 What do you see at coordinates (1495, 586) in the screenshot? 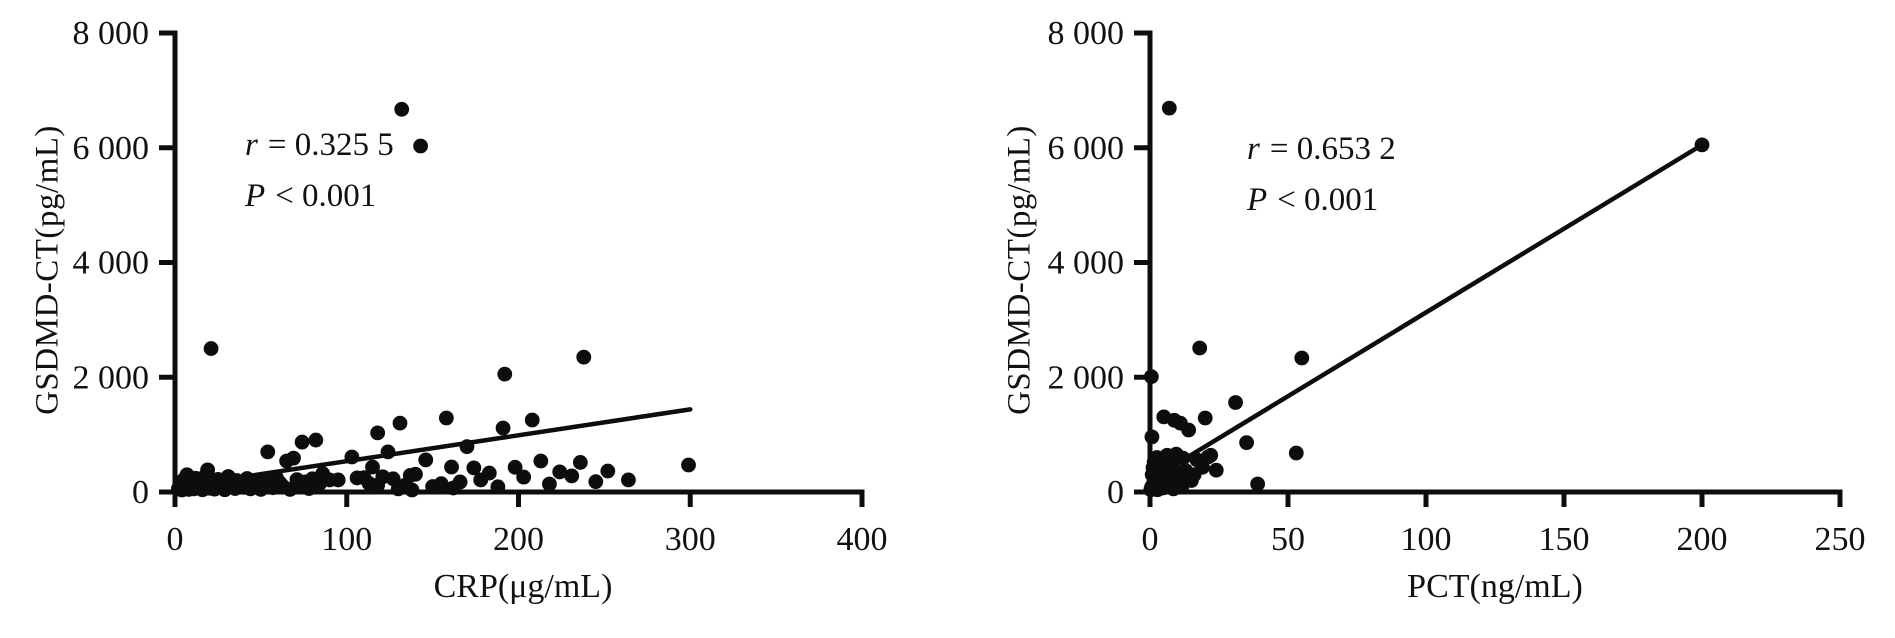
I see `x-axis-title: PCT(ng/mL)` at bounding box center [1495, 586].